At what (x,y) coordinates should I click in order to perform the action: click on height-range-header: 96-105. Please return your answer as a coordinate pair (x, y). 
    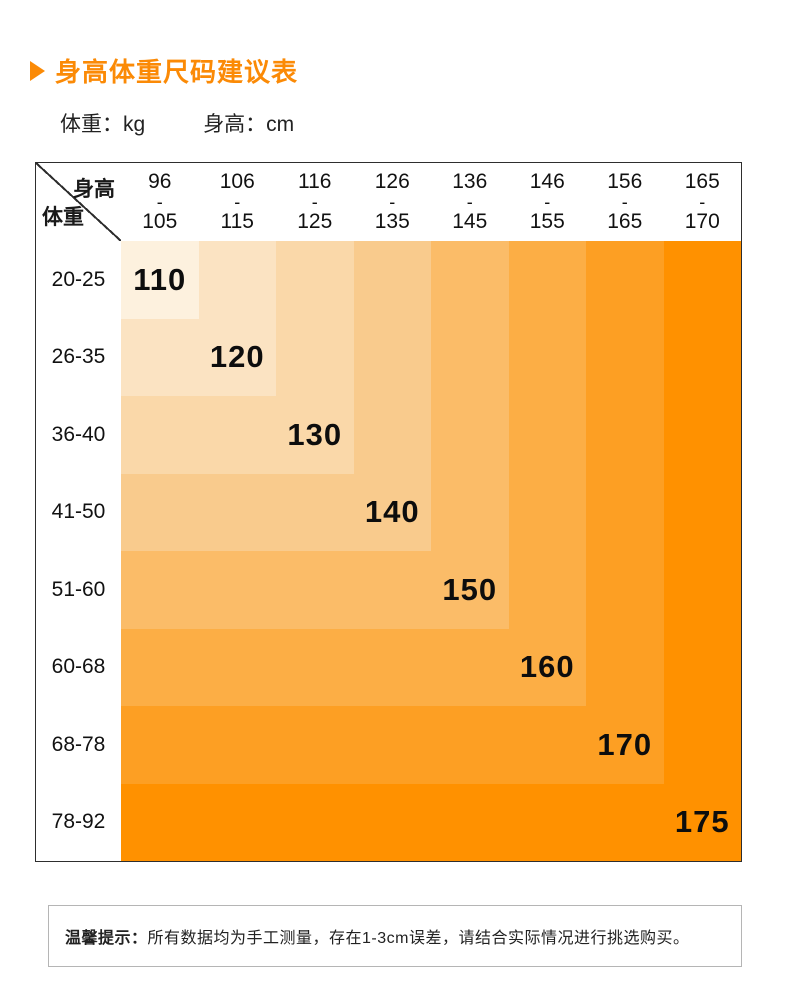
    Looking at the image, I should click on (160, 202).